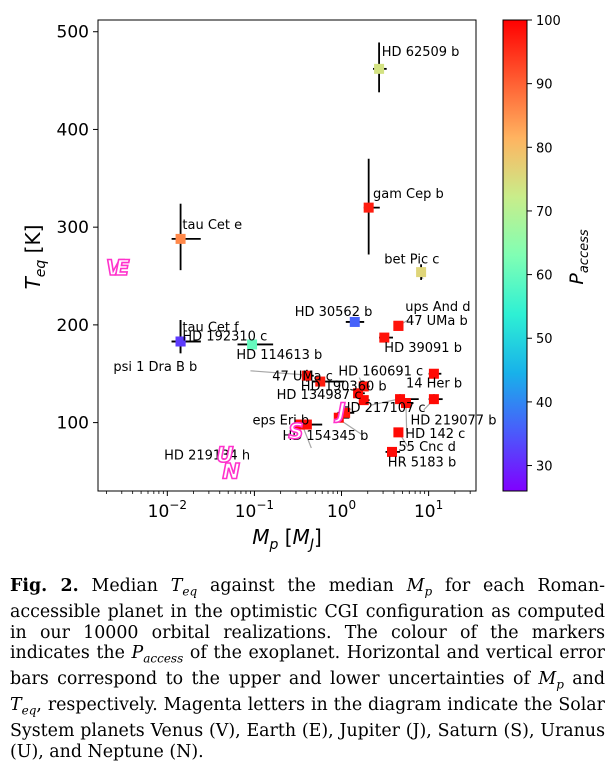 The width and height of the screenshot is (613, 763). Describe the element at coordinates (411, 259) in the screenshot. I see `point-label: bet Pic c` at that location.